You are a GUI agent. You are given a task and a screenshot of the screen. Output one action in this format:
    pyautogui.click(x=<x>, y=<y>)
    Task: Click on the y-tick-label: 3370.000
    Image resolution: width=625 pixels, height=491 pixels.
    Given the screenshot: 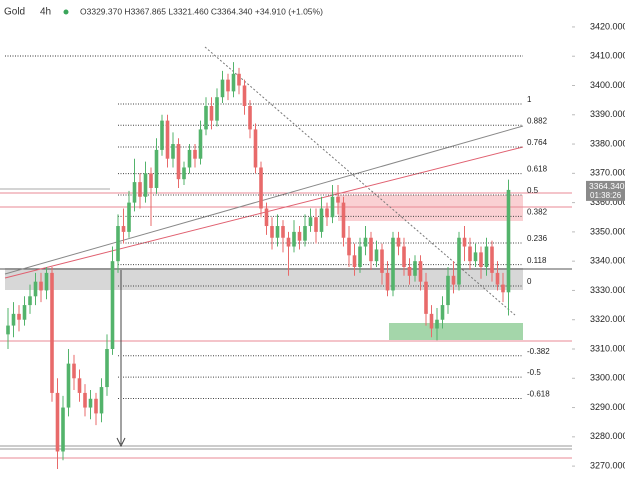 What is the action you would take?
    pyautogui.click(x=607, y=173)
    